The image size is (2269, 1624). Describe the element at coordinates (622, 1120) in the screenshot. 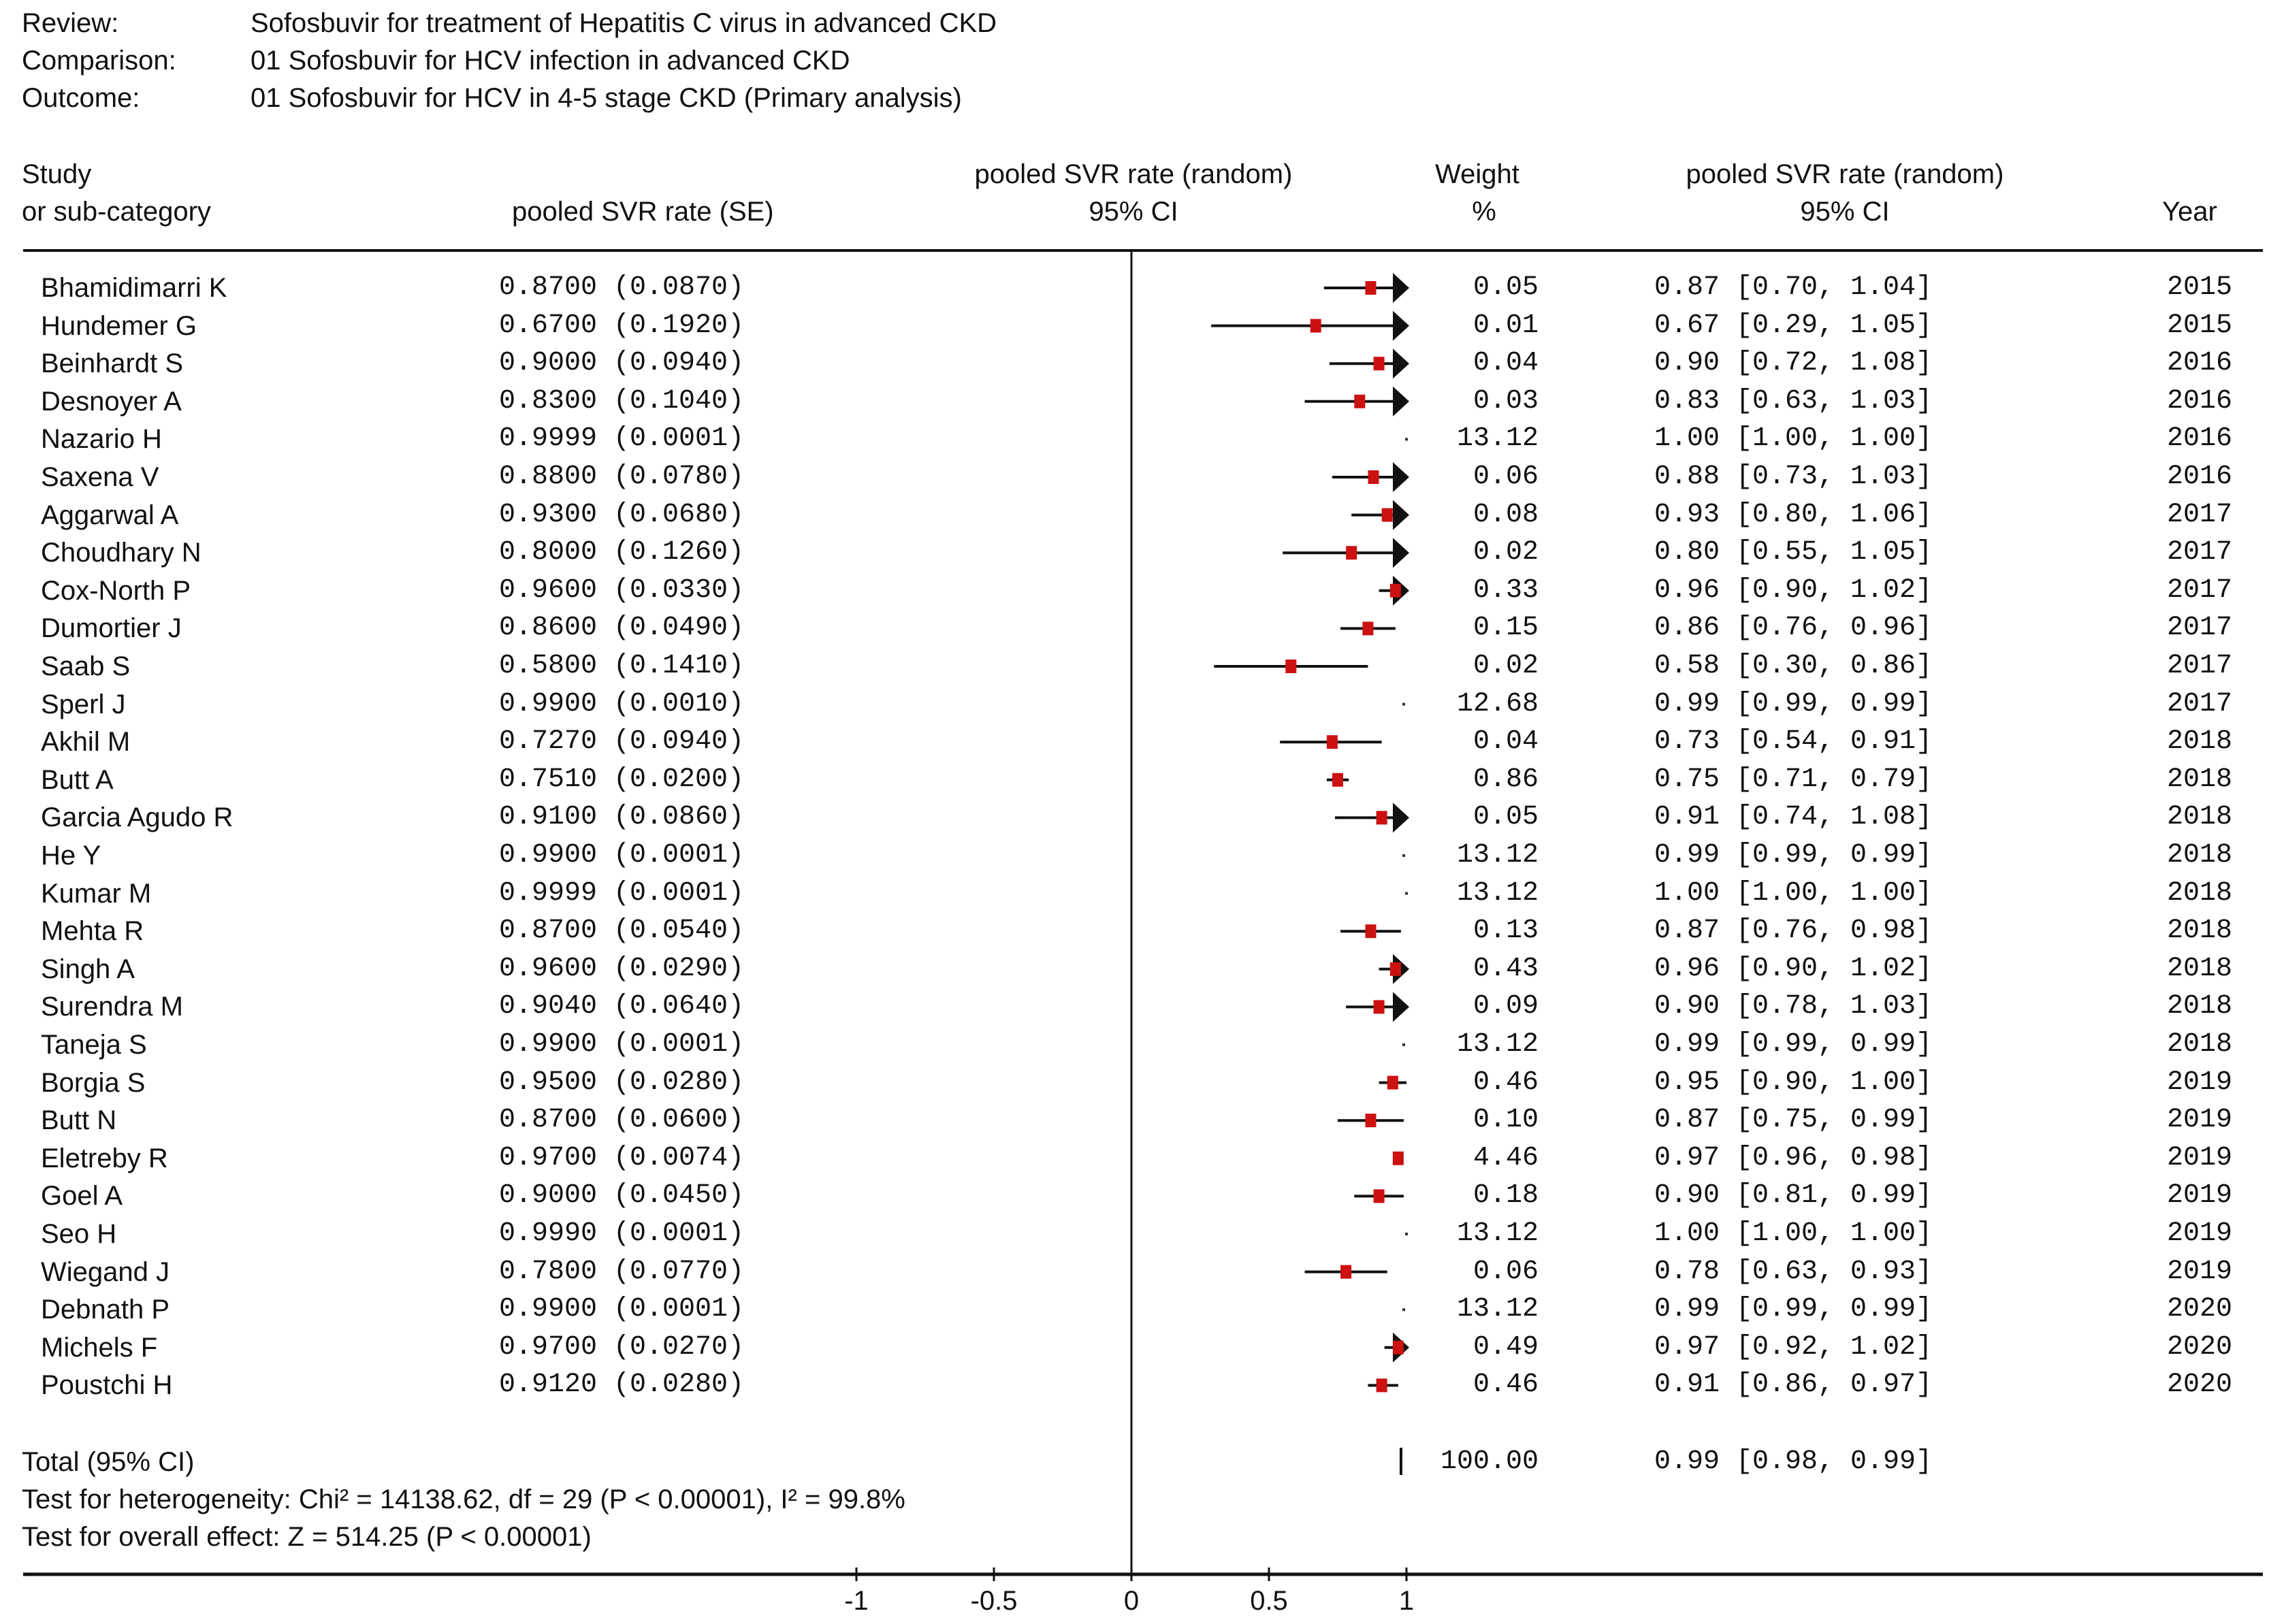

I see `study-se: 0.8700 (0.0600)` at that location.